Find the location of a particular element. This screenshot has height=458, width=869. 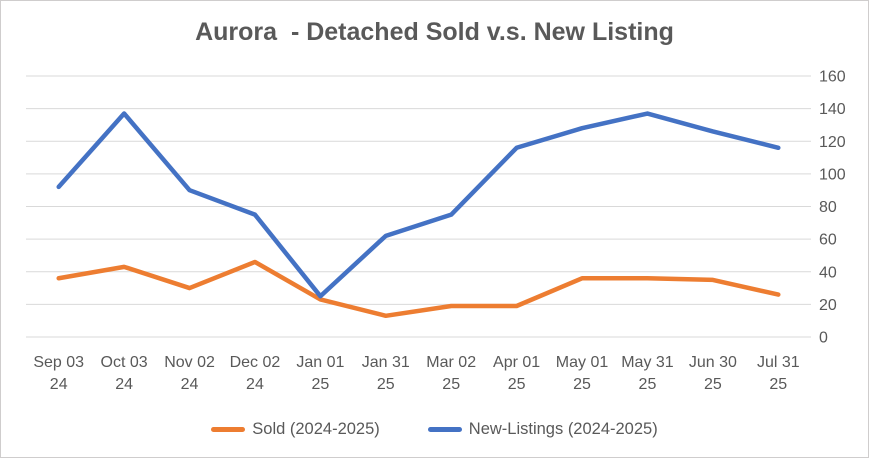

y-axis-tick-label: 160 is located at coordinates (832, 77).